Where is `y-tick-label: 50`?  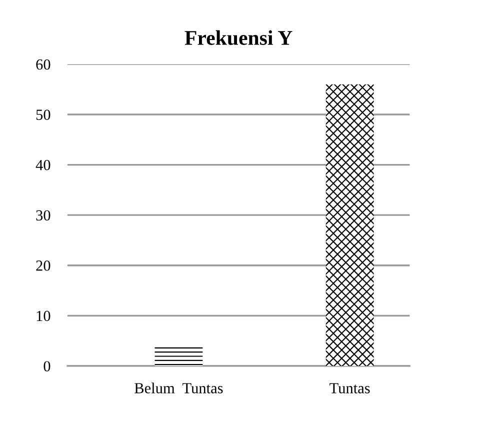 y-tick-label: 50 is located at coordinates (43, 115).